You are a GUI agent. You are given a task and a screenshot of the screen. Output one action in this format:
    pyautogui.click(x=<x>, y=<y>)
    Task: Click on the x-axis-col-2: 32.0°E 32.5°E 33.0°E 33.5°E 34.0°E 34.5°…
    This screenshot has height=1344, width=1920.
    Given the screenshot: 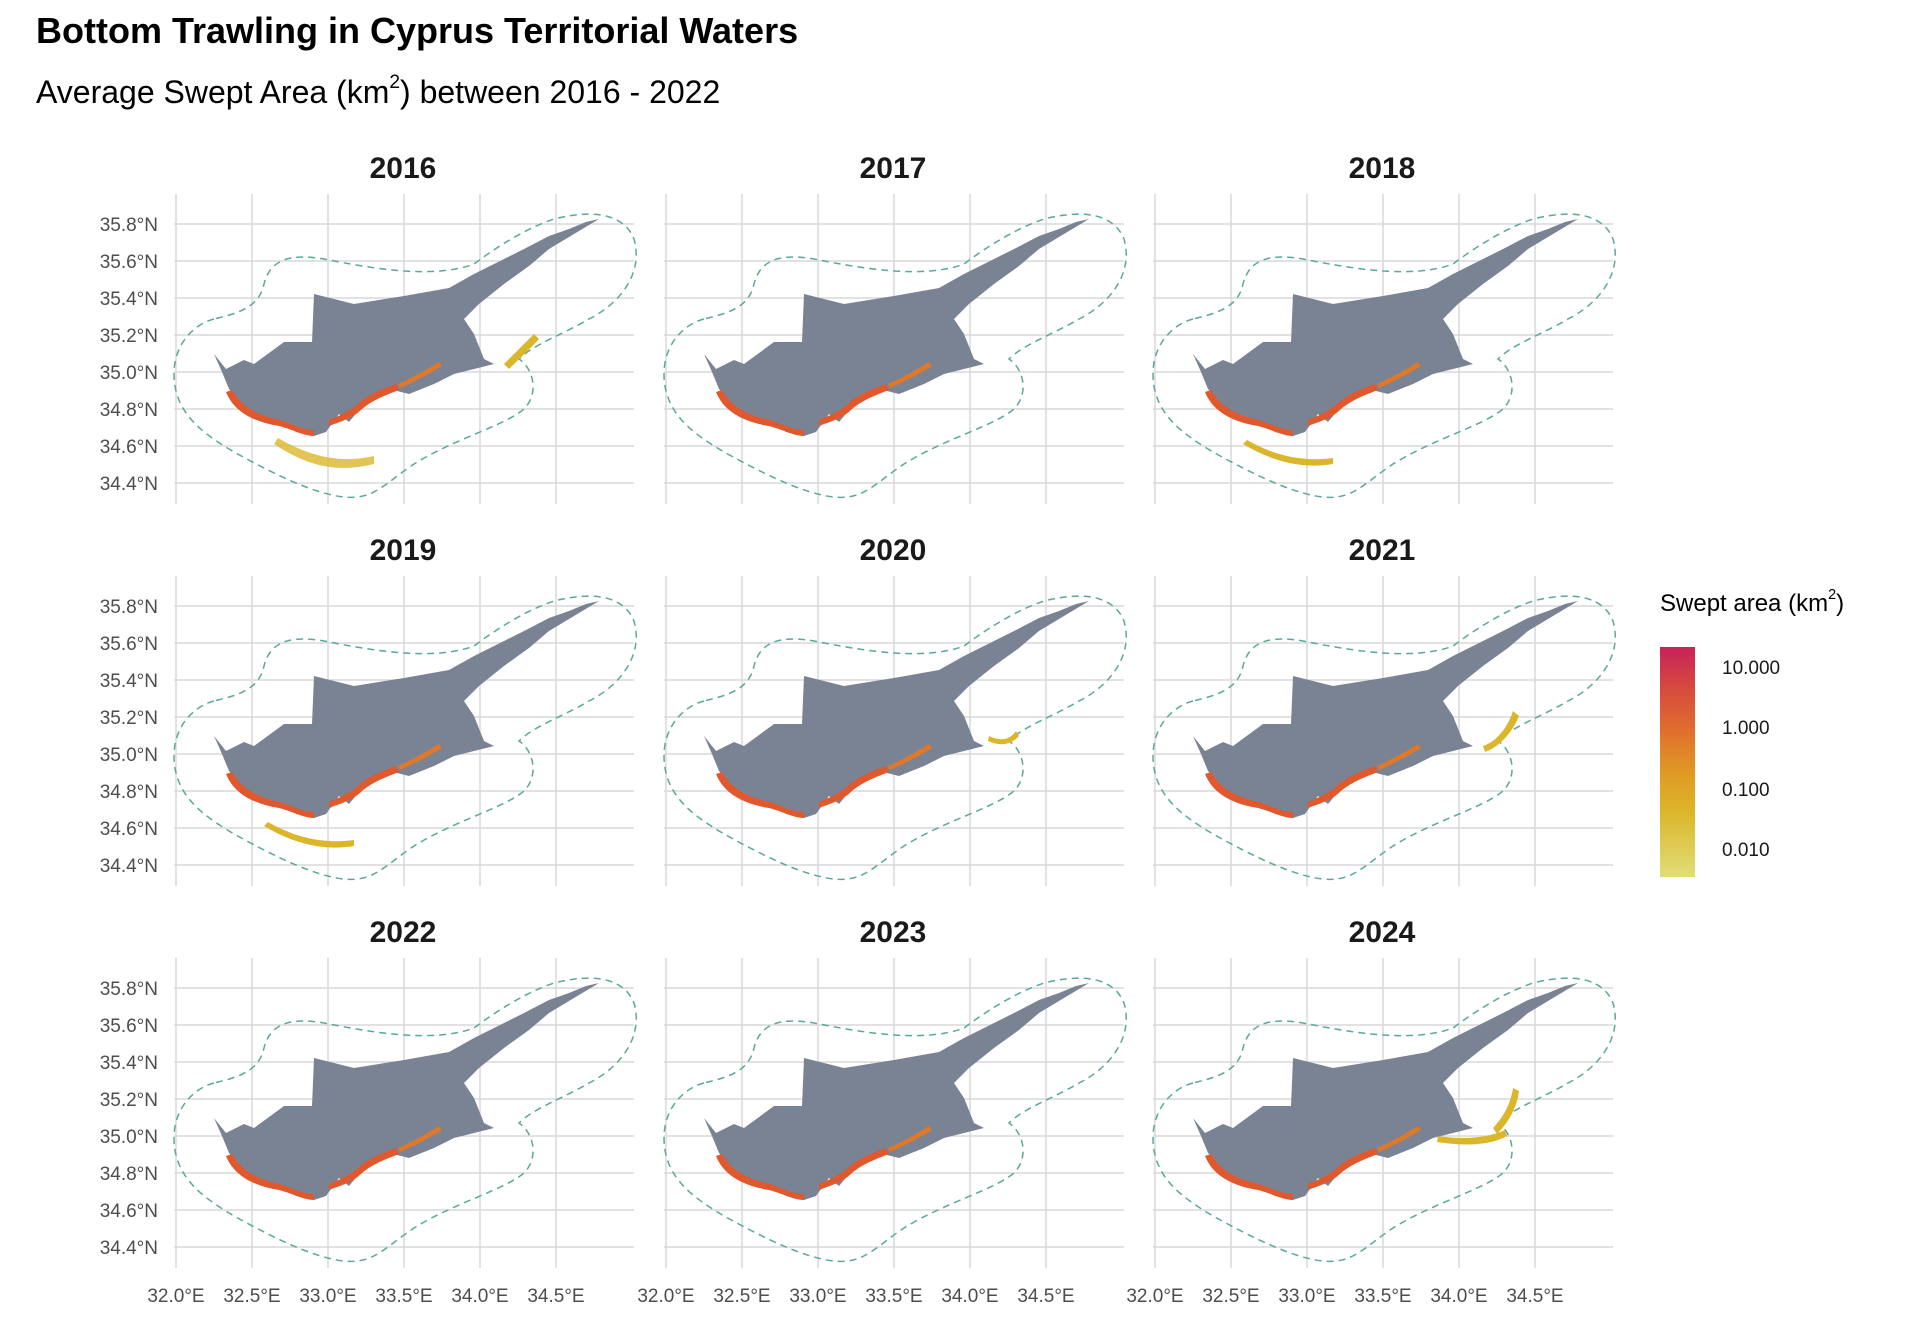 What is the action you would take?
    pyautogui.click(x=855, y=1296)
    